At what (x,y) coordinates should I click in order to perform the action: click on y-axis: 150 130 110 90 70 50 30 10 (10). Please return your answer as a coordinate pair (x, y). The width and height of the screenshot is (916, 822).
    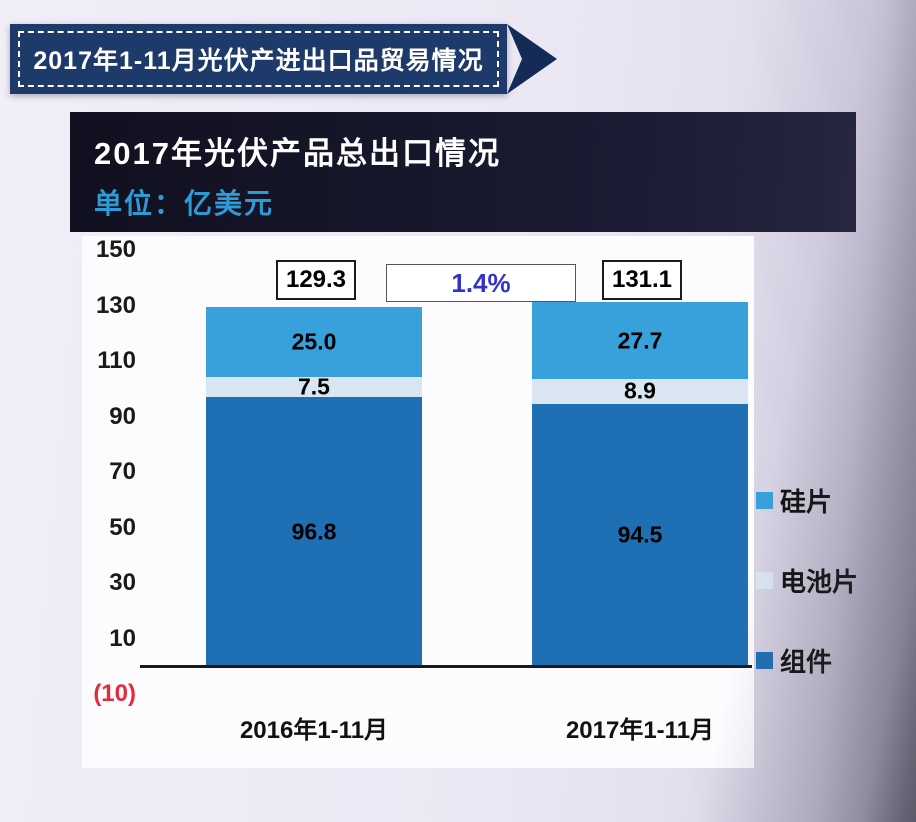
    Looking at the image, I should click on (109, 502).